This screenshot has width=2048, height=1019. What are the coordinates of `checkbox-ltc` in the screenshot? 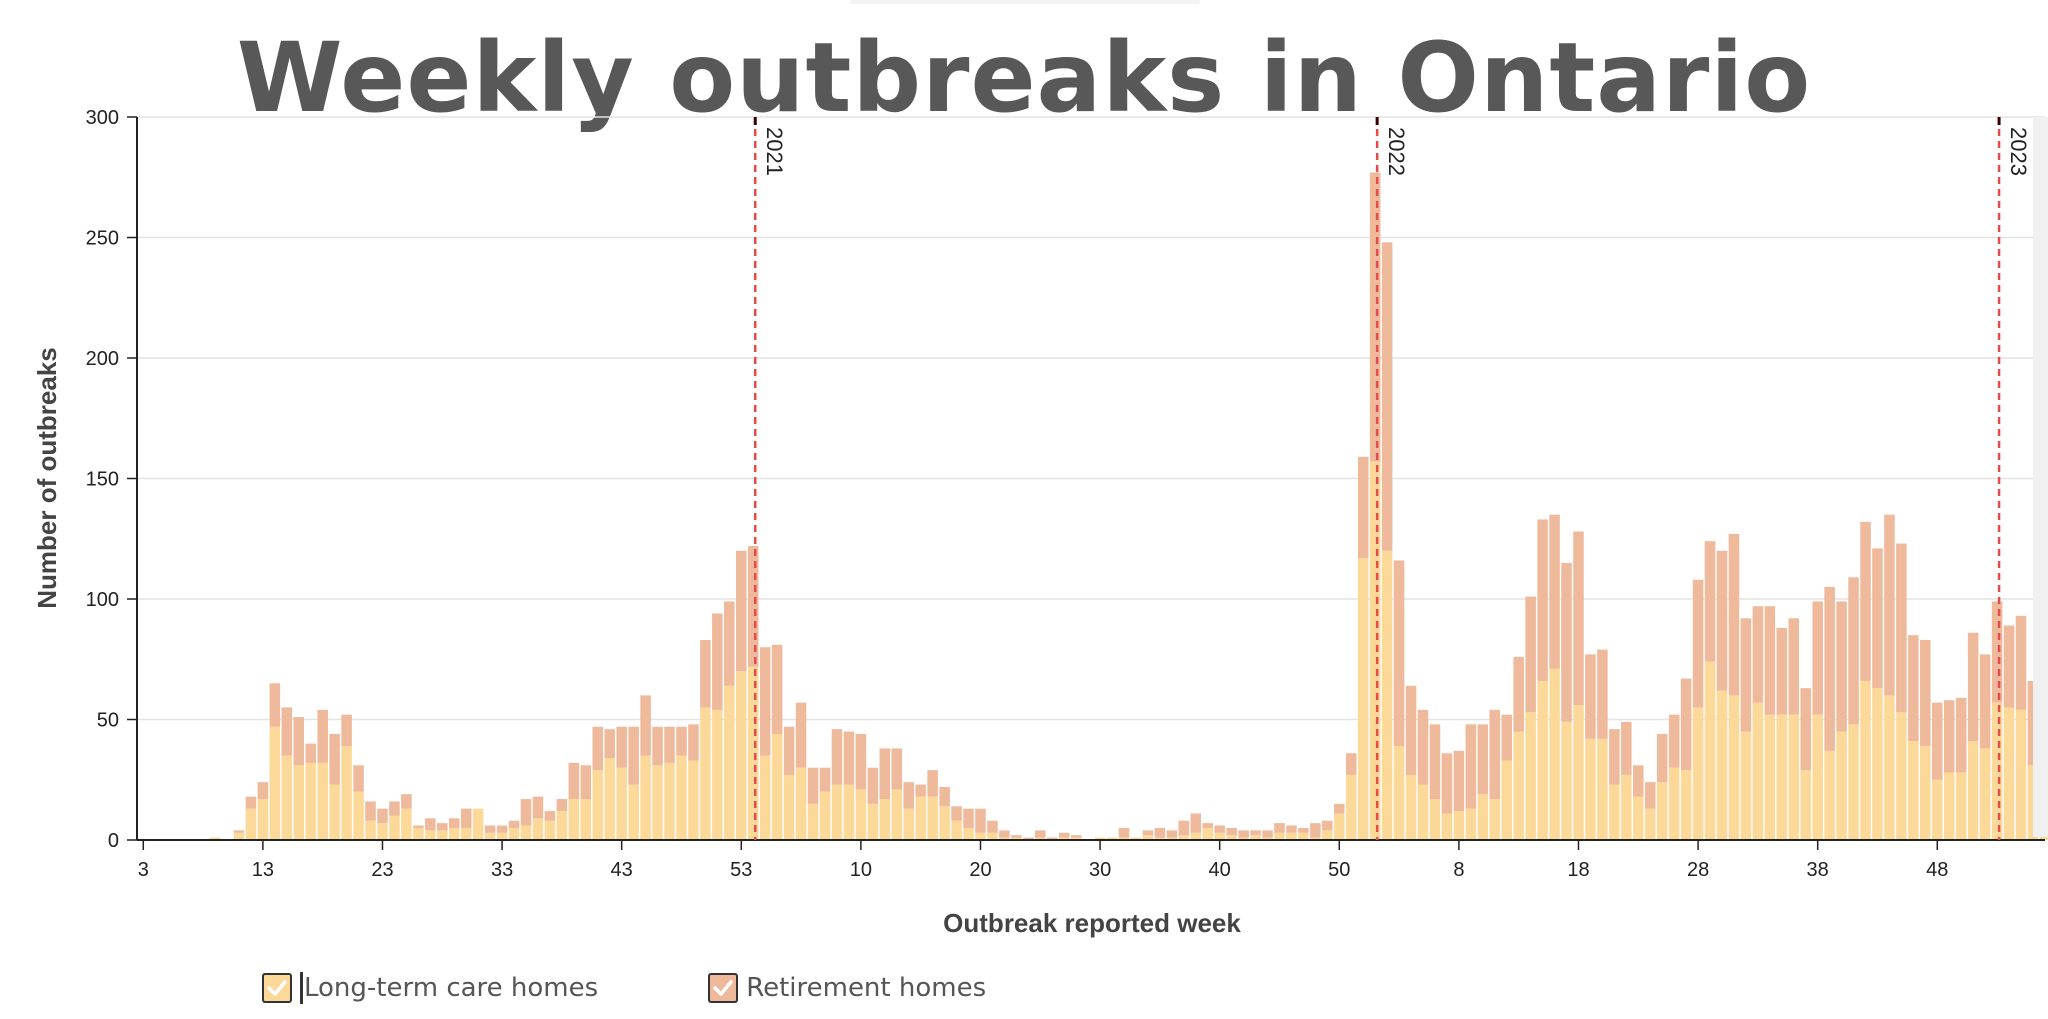 It's located at (277, 988).